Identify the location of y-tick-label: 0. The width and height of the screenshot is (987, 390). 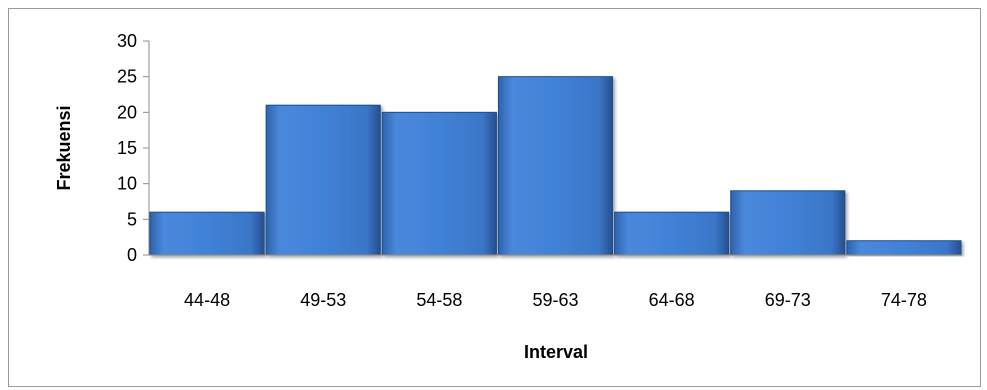
(132, 255).